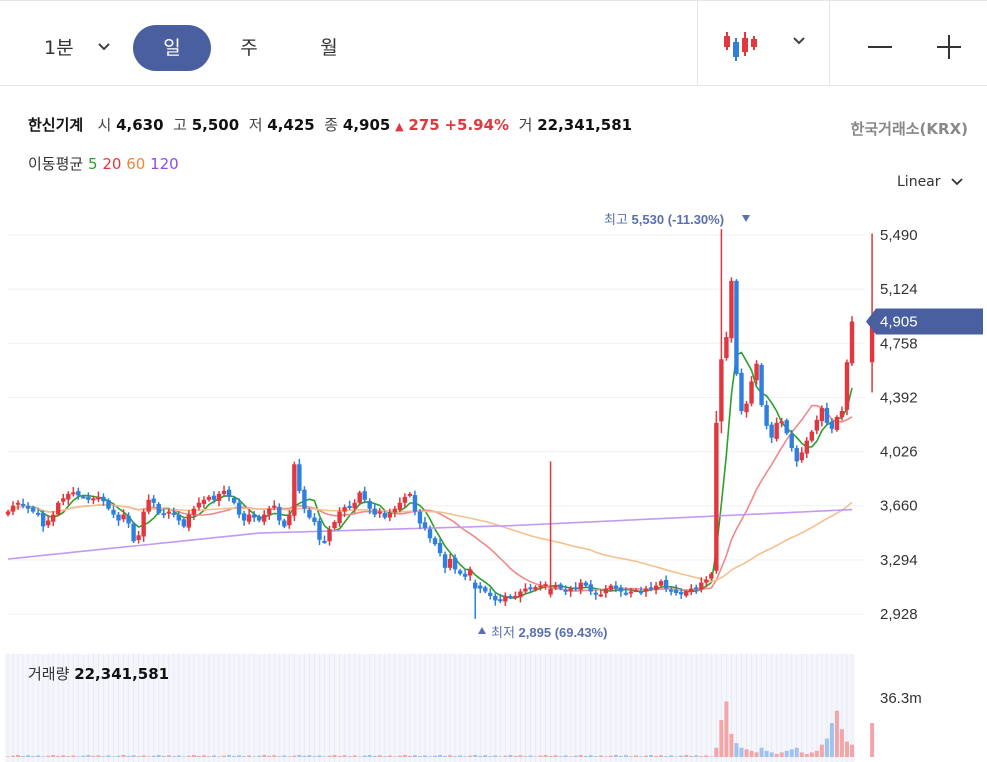  I want to click on ma20-label: 20, so click(112, 164).